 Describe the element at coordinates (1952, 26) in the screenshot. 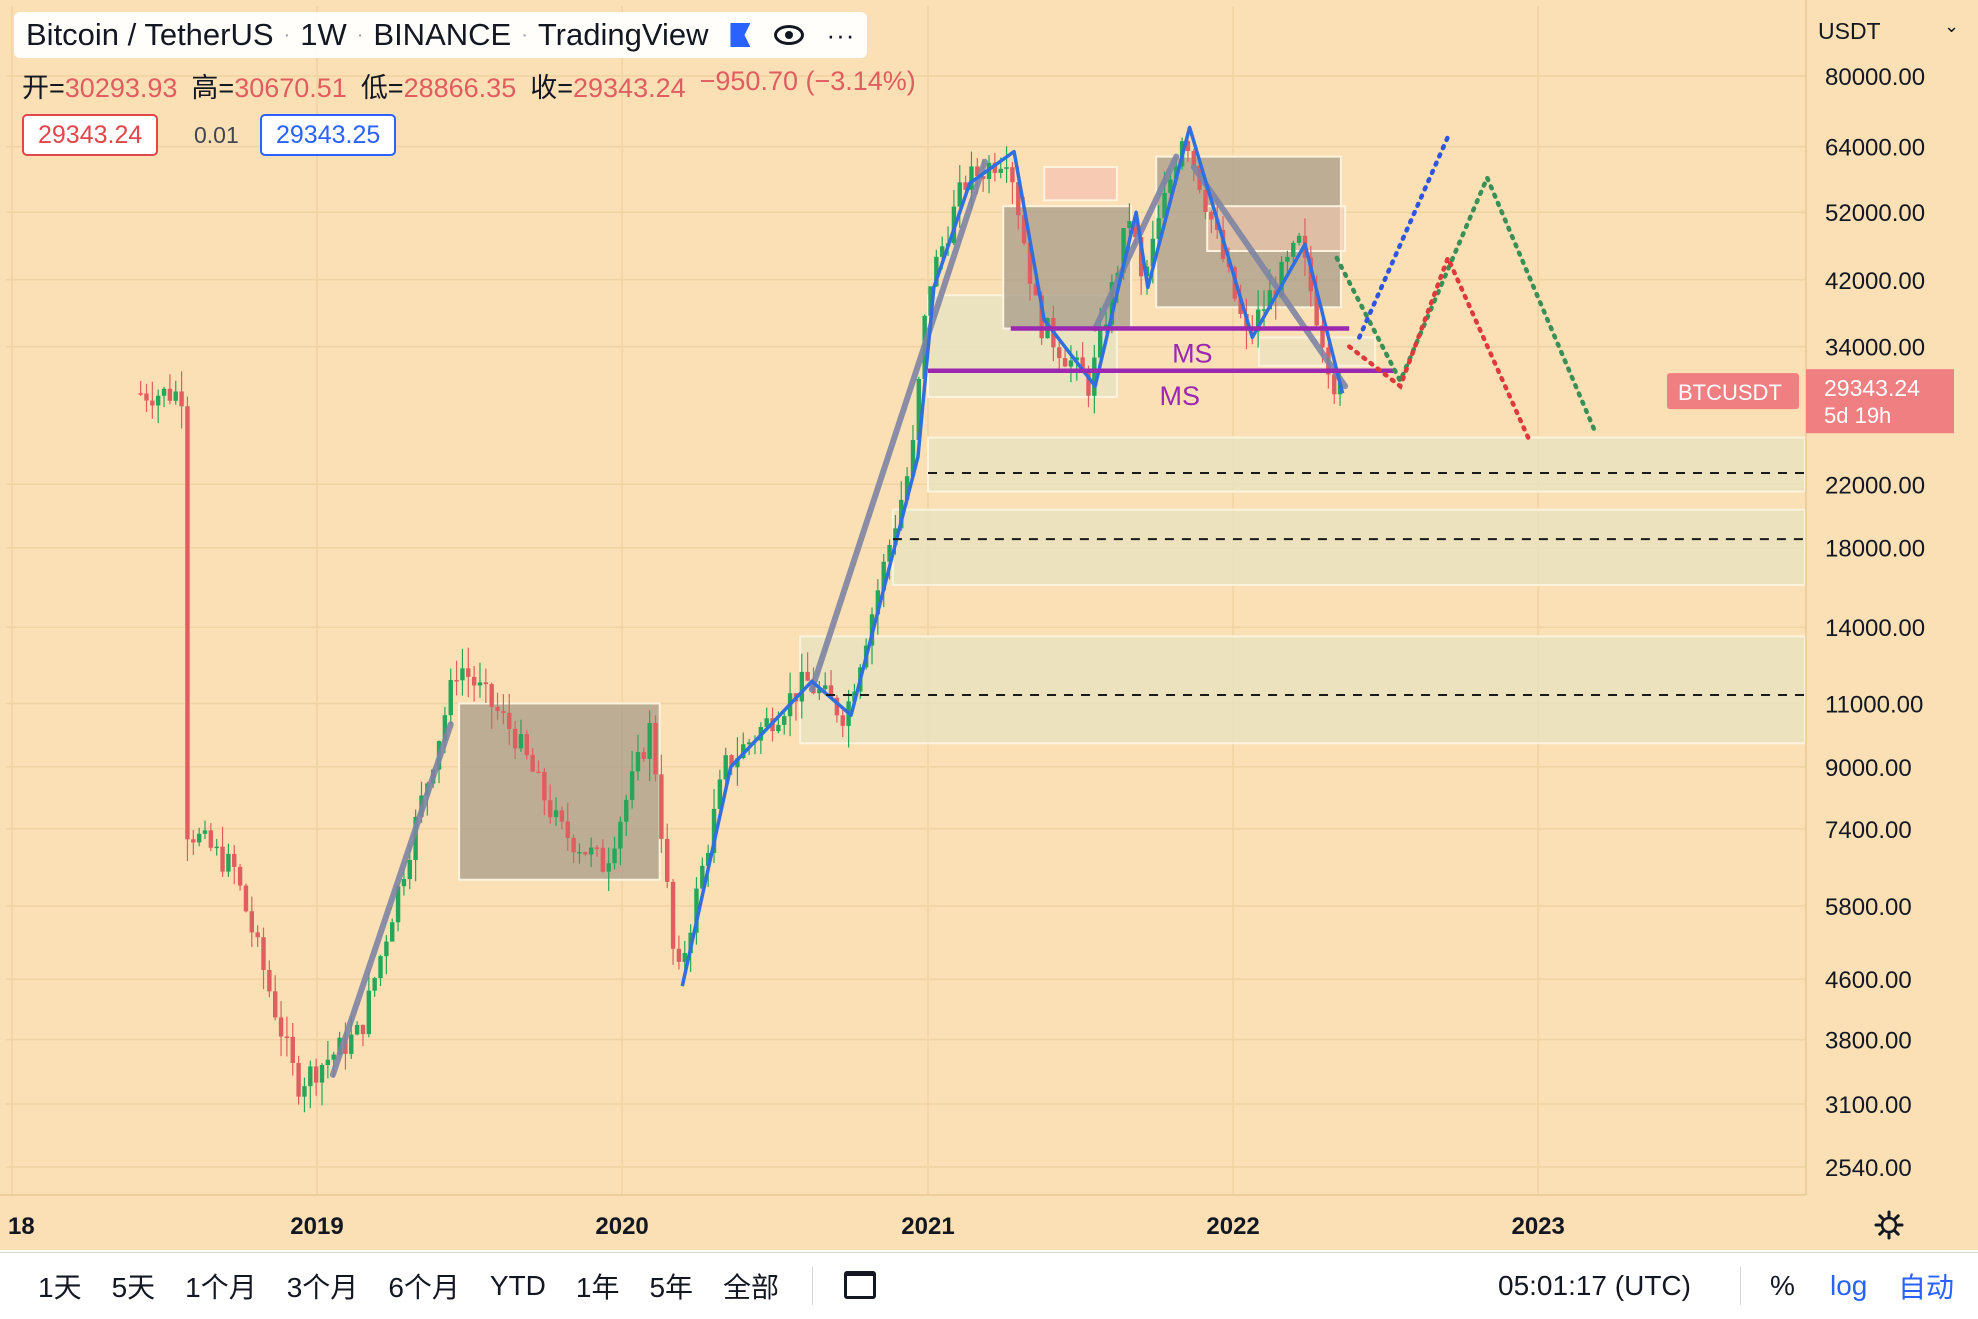

I see `chevron-down-icon: ⌄` at that location.